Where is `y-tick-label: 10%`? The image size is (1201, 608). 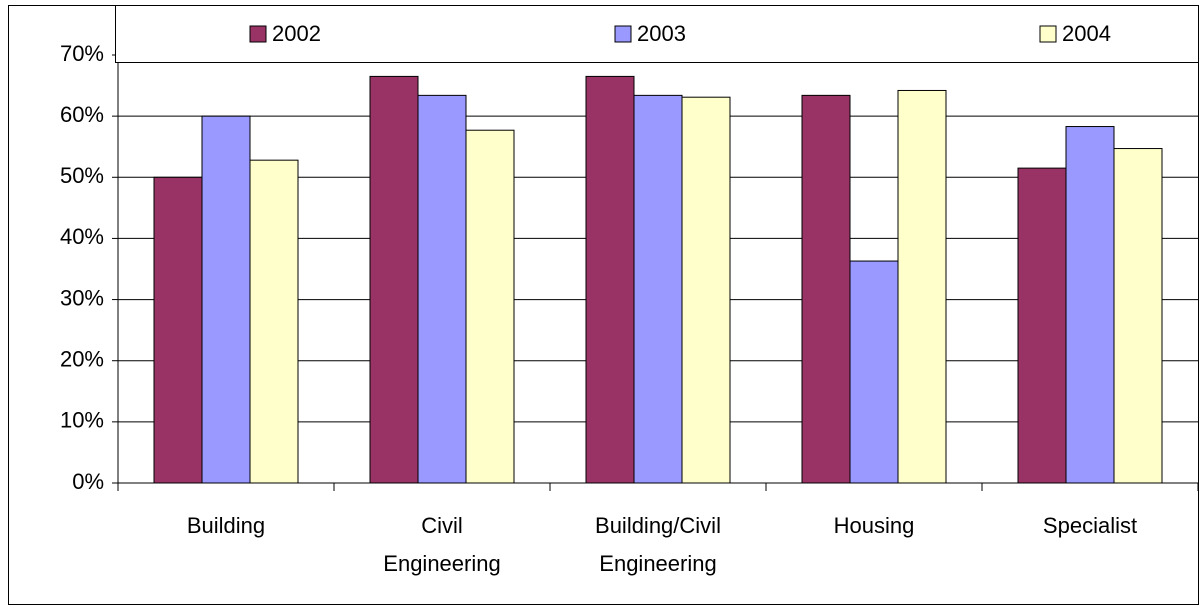 y-tick-label: 10% is located at coordinates (82, 420).